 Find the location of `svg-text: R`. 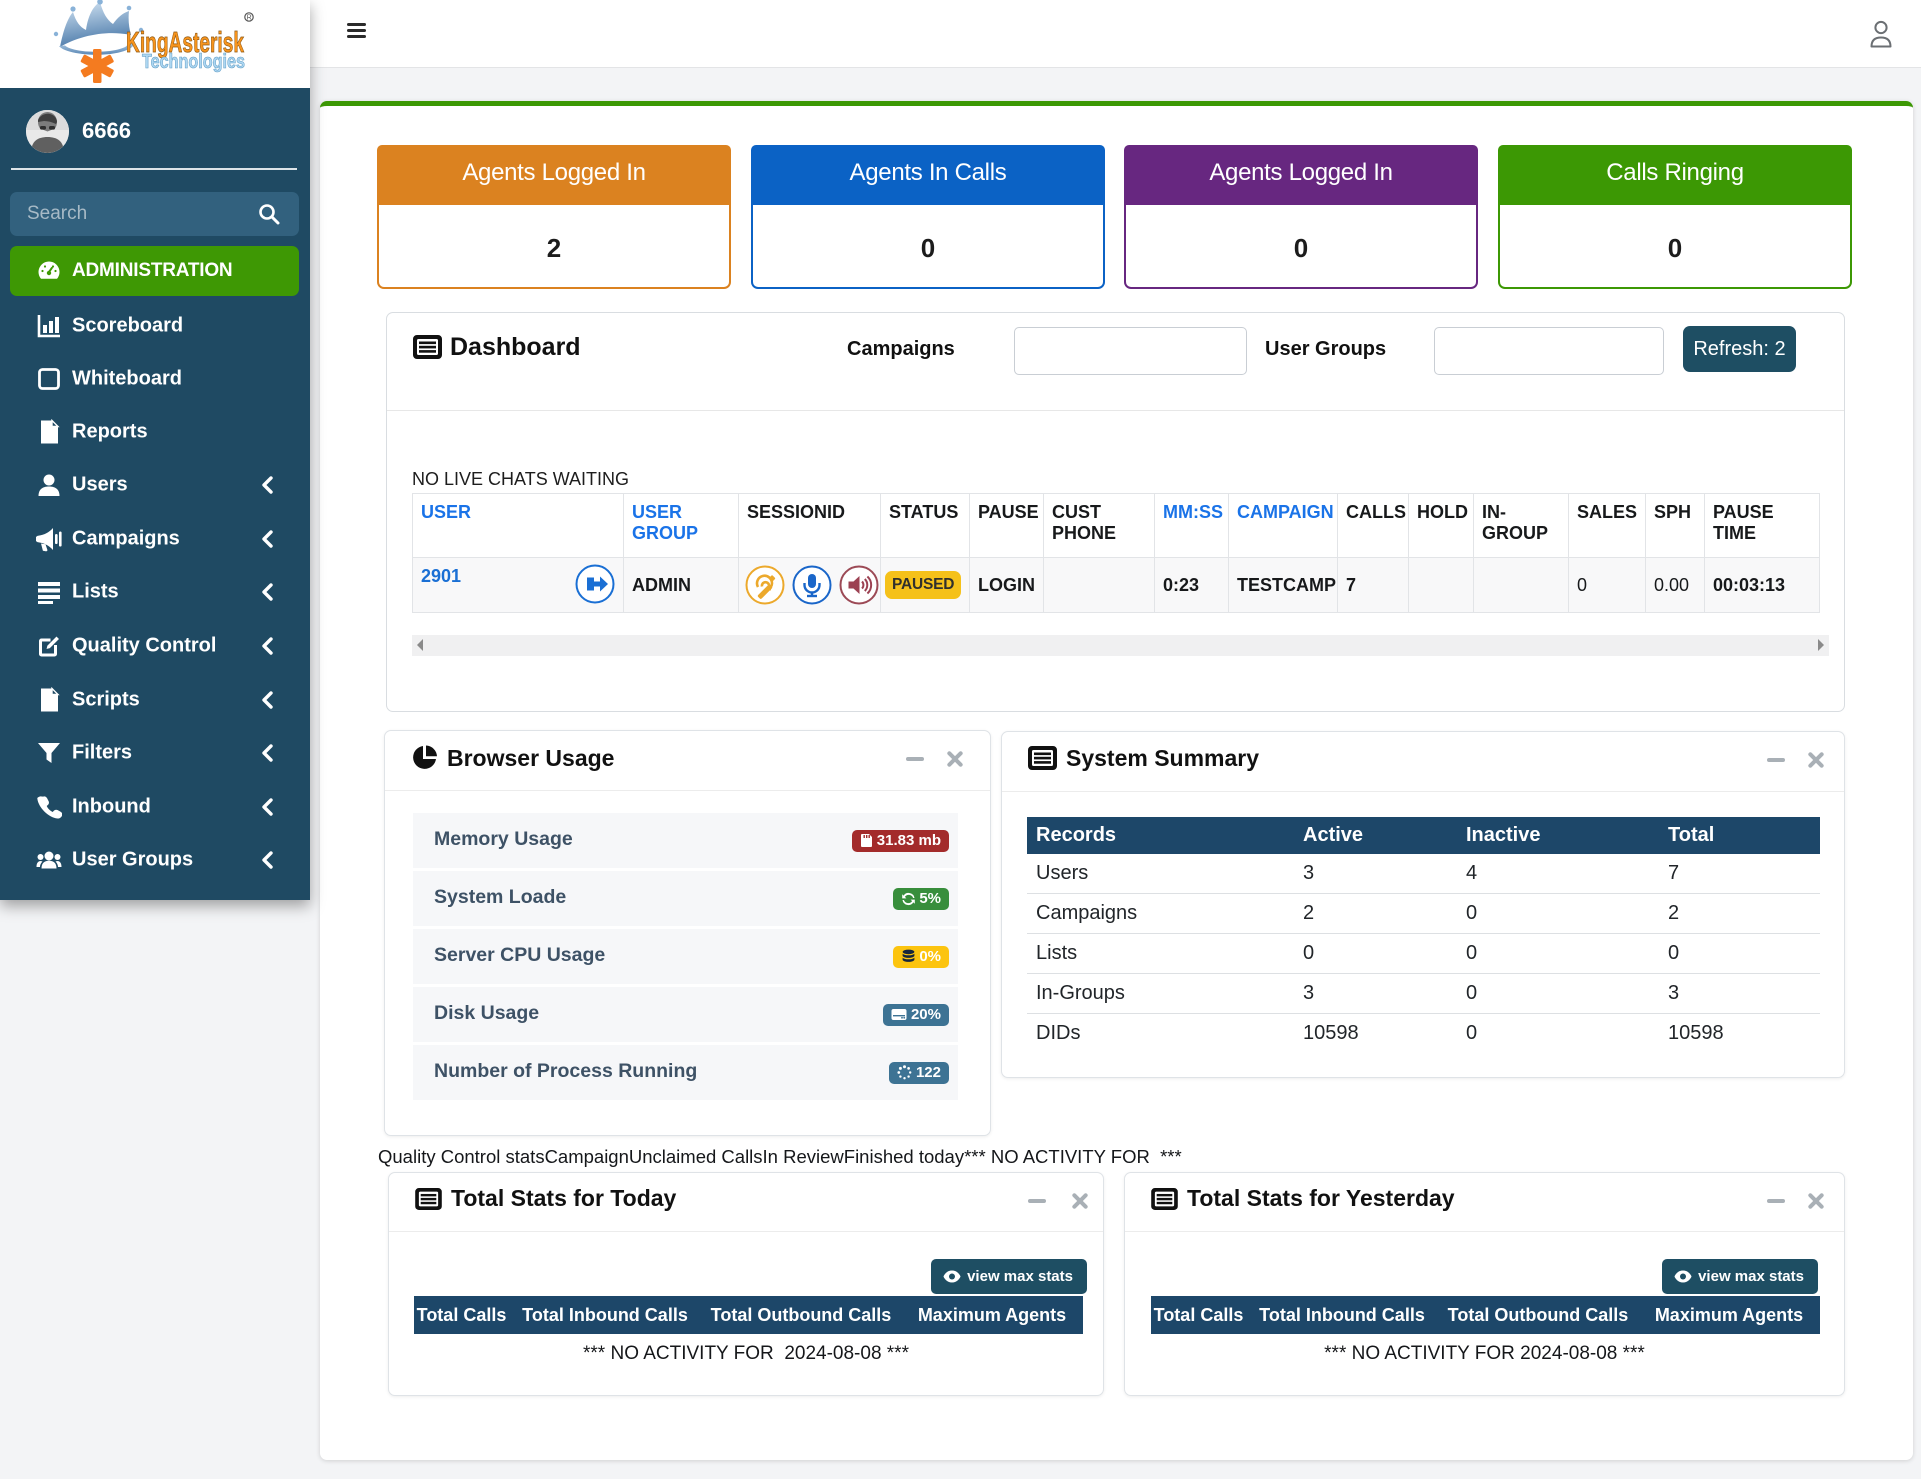

svg-text: R is located at coordinates (249, 18).